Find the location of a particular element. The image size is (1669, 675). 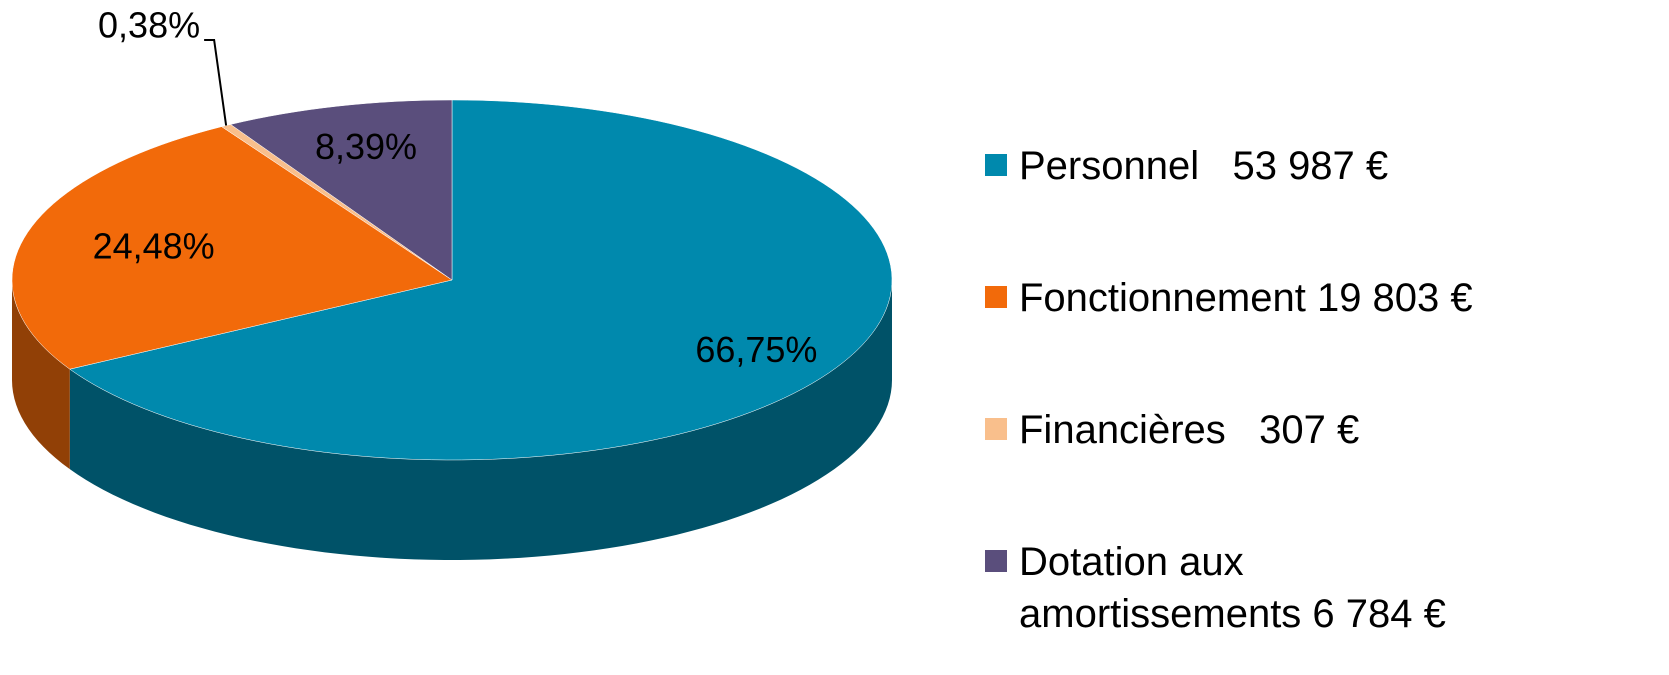

slice-side is located at coordinates (41, 375).